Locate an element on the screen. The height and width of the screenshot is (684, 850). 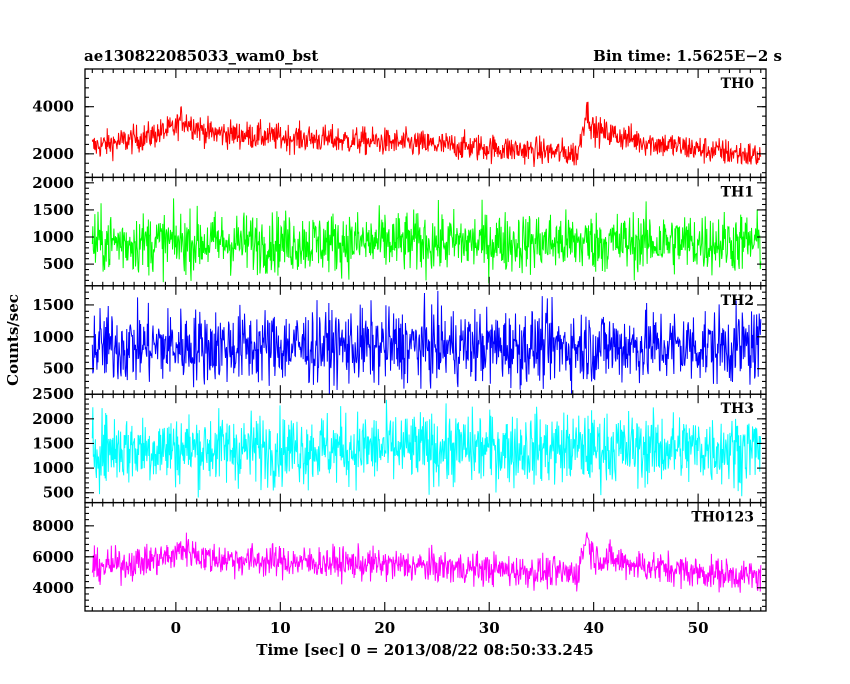
panel-th1: 500 1000 1500 2000 TH1 is located at coordinates (399, 230).